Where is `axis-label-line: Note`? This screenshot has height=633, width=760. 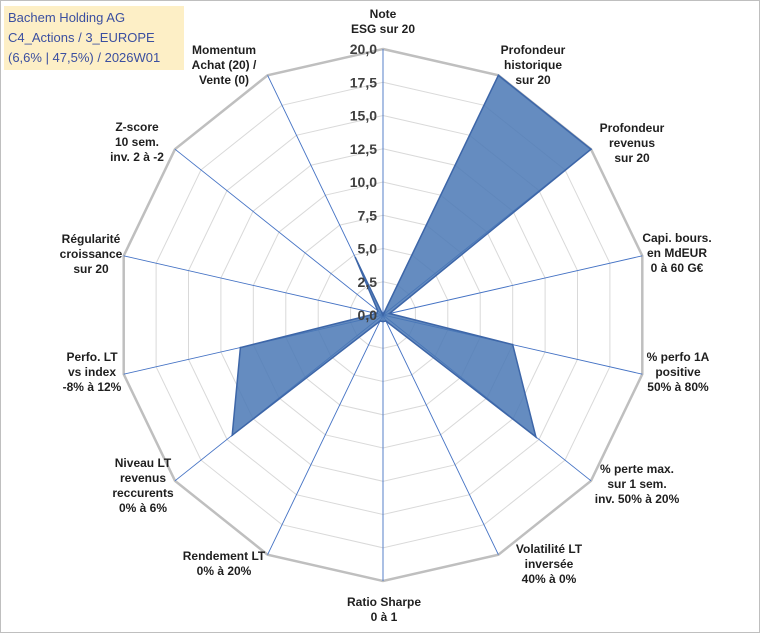
axis-label-line: Note is located at coordinates (383, 14).